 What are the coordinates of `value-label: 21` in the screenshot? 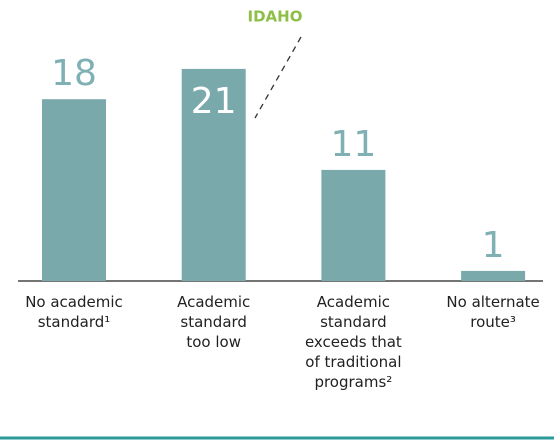 It's located at (214, 101).